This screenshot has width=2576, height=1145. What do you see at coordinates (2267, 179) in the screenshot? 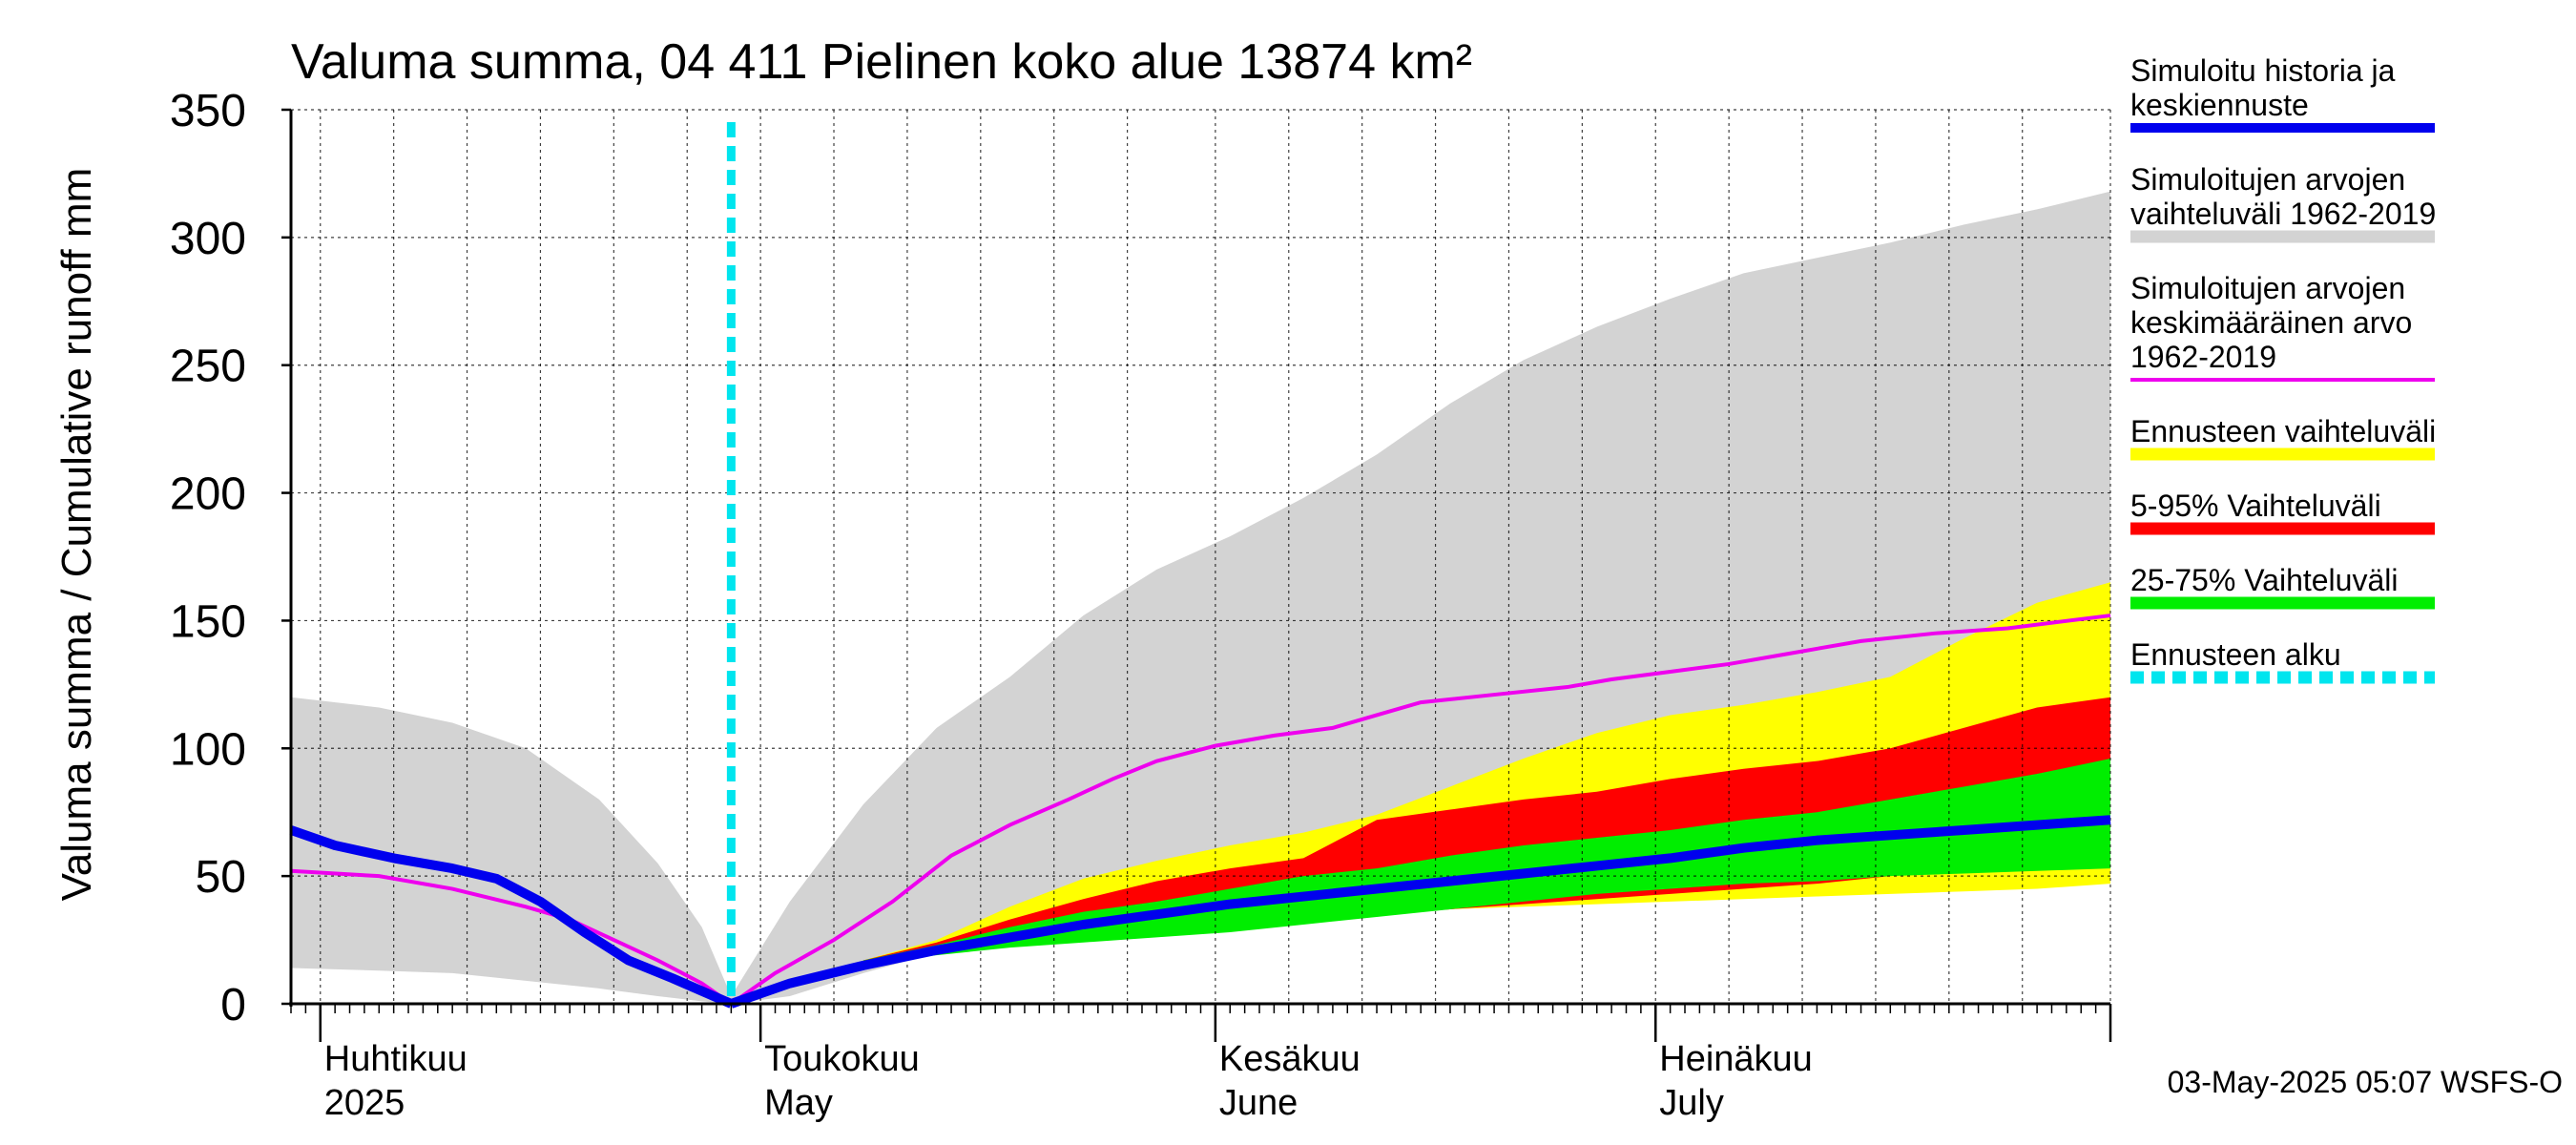
I see `legend-label-range: Simuloitujen arvojen` at bounding box center [2267, 179].